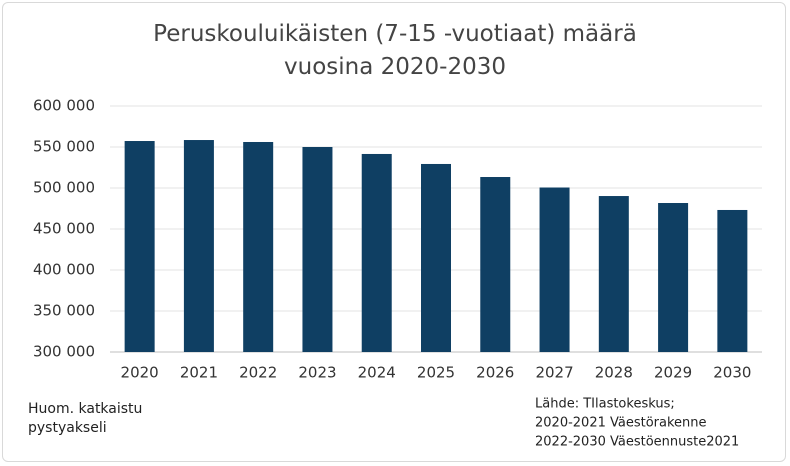  What do you see at coordinates (64, 311) in the screenshot?
I see `y-tick-label: 350 000` at bounding box center [64, 311].